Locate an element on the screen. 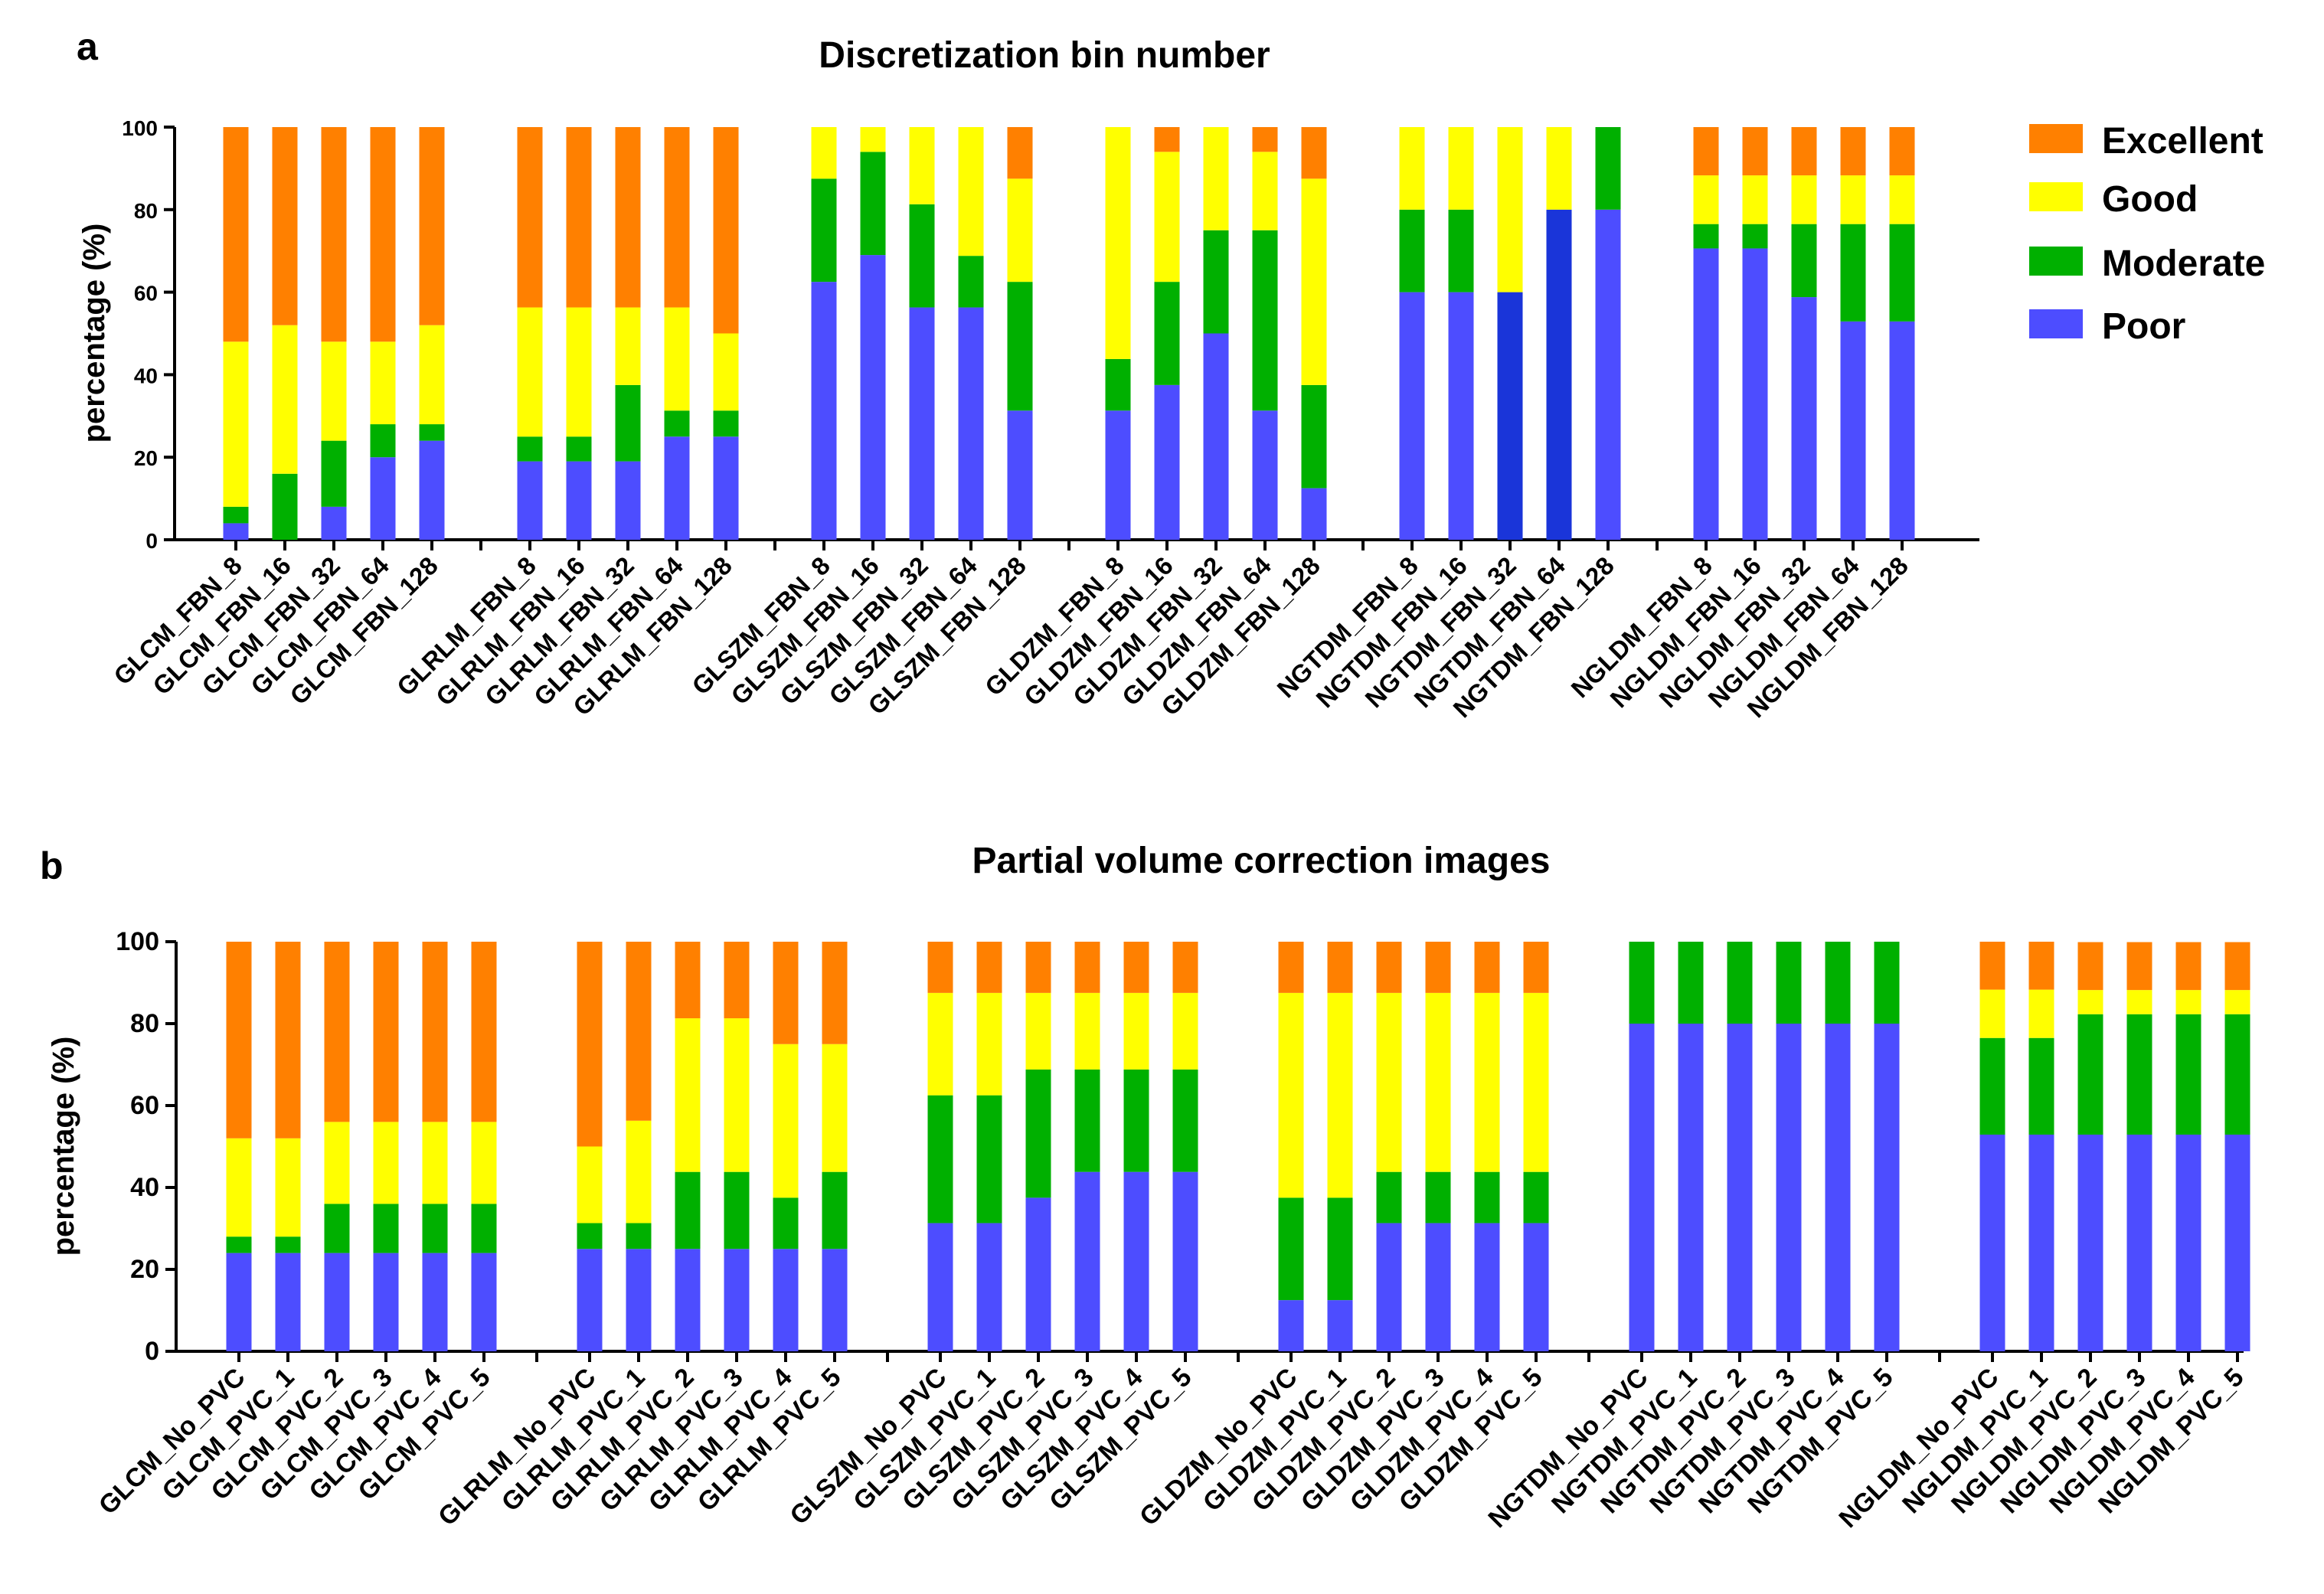  legend-swatch-good is located at coordinates (2056, 196).